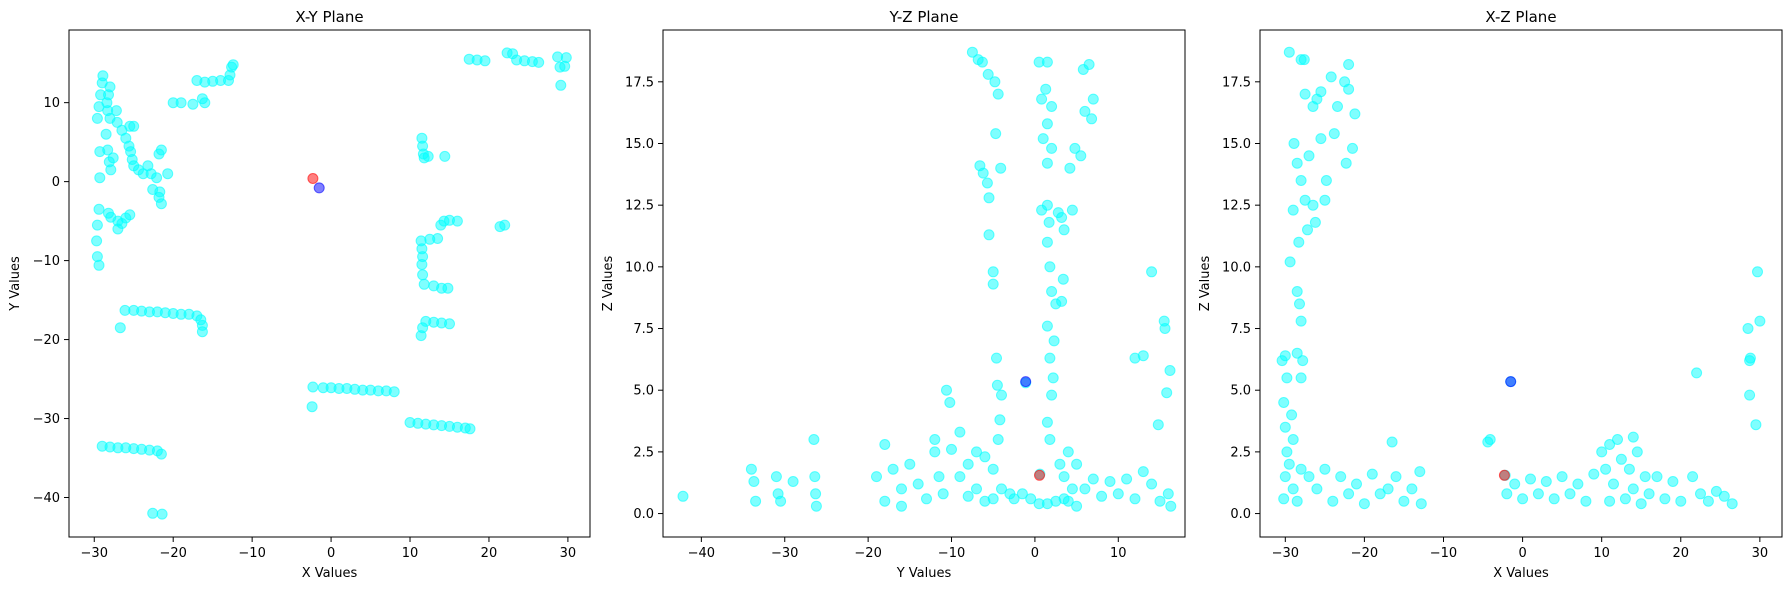 This screenshot has width=1789, height=590. I want to click on x-tick-label: −20, so click(1364, 553).